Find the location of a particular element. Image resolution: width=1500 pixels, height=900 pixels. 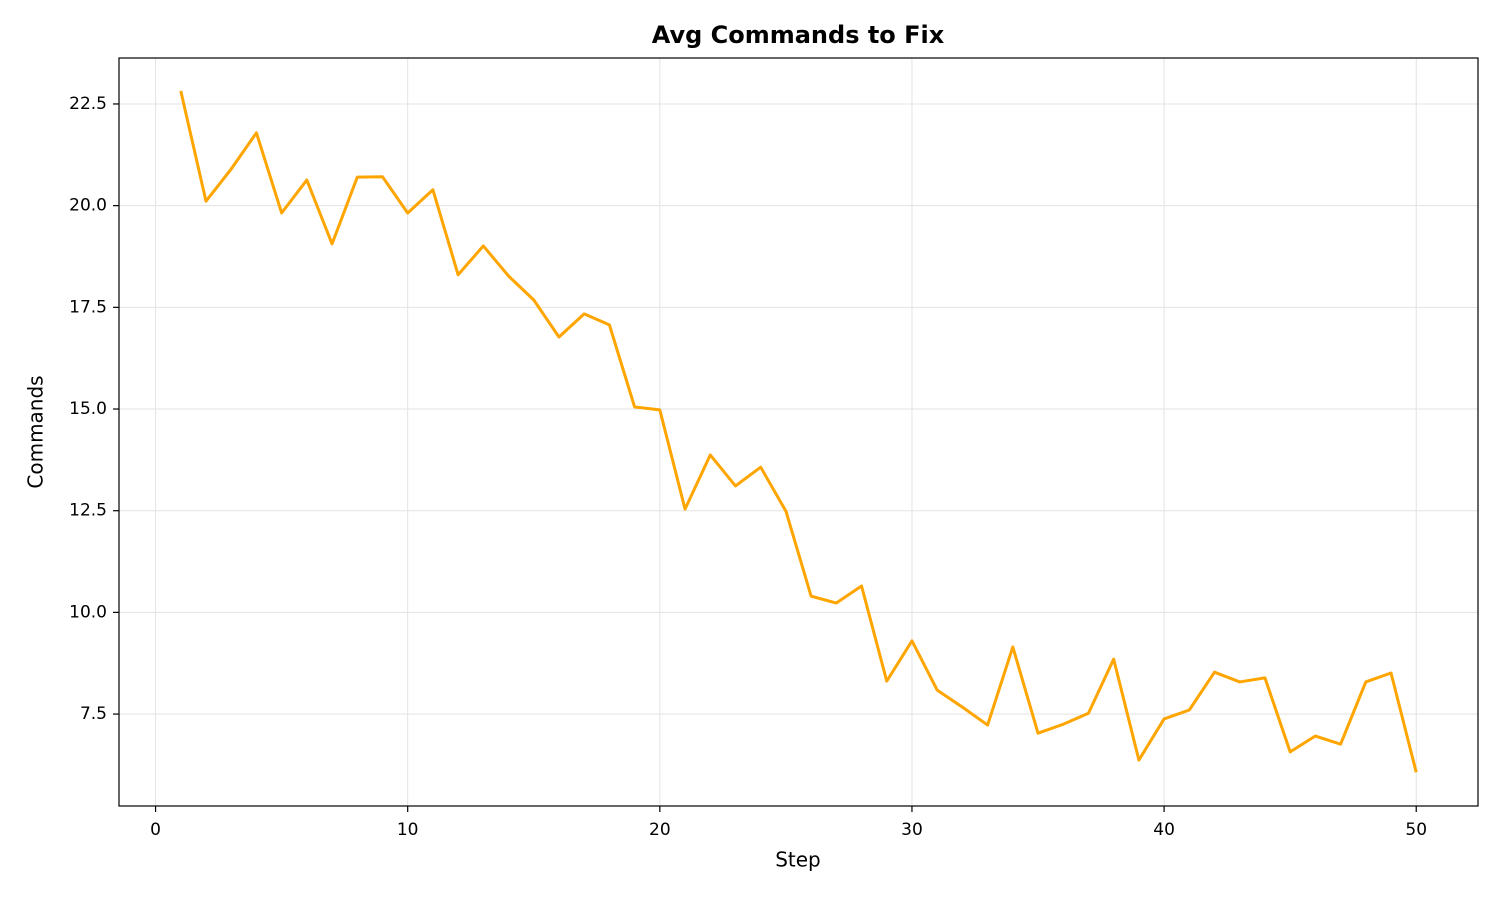

x-tick-label: 30 is located at coordinates (912, 830).